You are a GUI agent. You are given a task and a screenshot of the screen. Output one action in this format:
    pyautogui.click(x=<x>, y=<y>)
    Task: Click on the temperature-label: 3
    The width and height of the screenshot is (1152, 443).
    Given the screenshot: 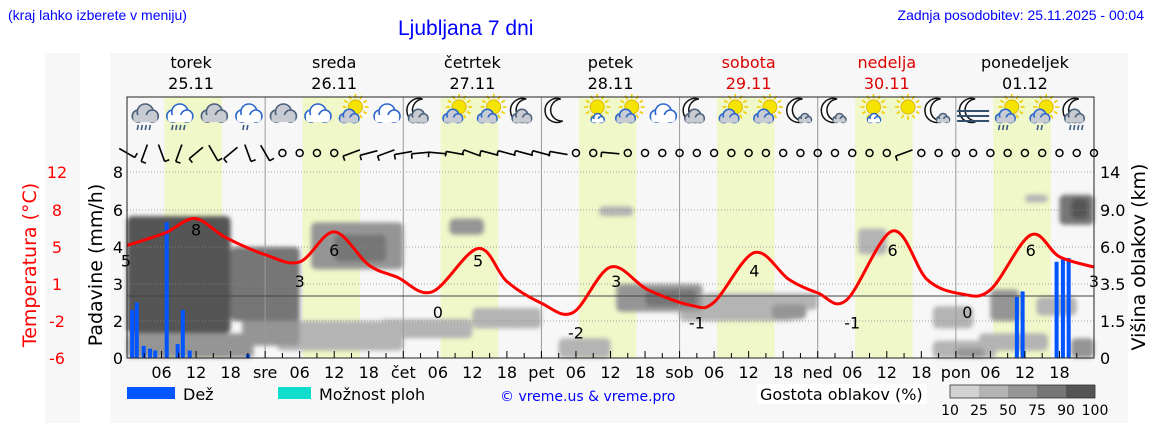 What is the action you would take?
    pyautogui.click(x=300, y=281)
    